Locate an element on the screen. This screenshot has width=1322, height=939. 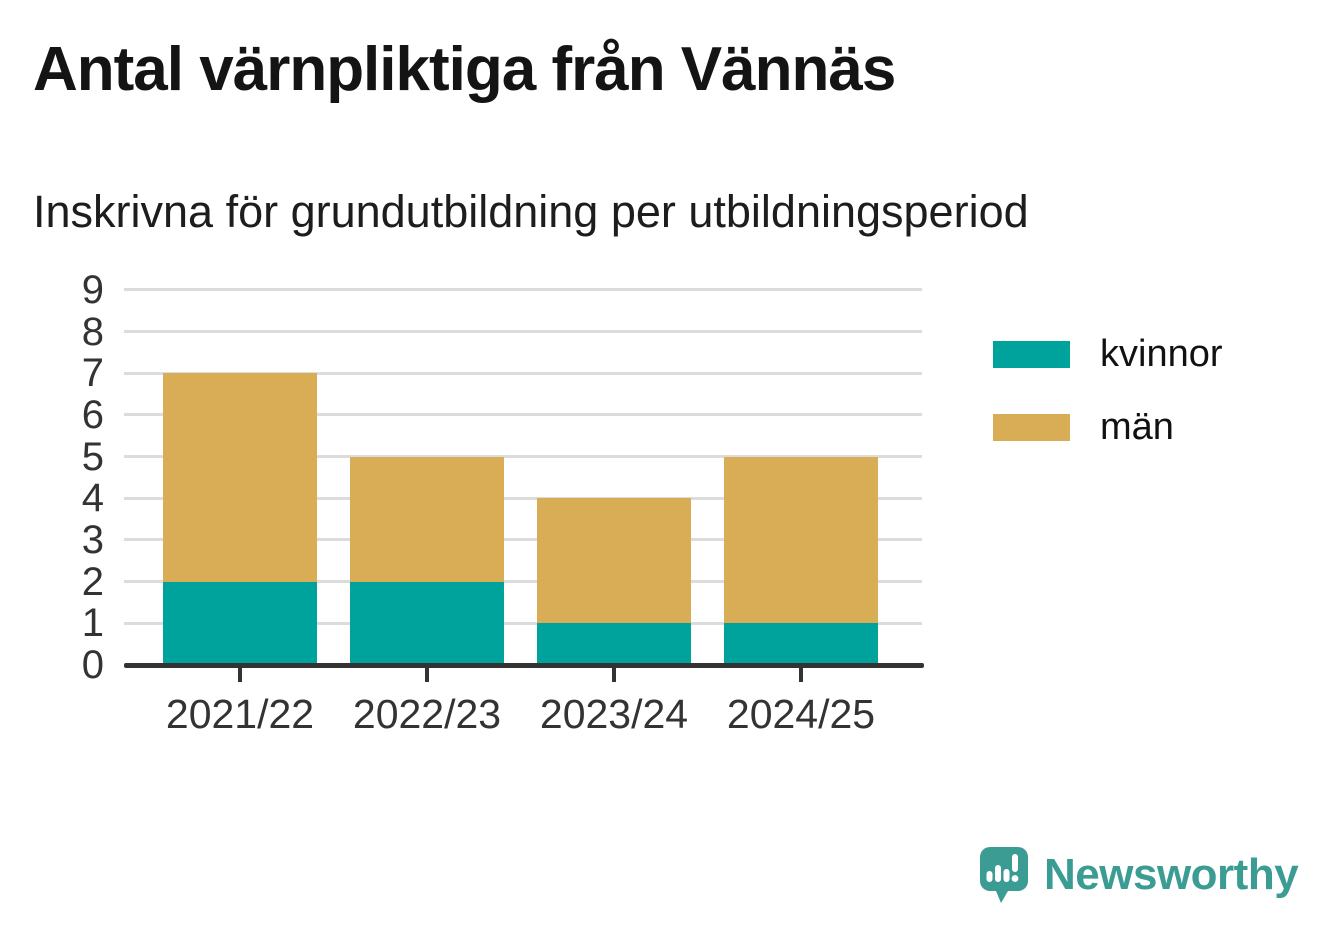
bar-2021-22-kvinnor is located at coordinates (240, 623).